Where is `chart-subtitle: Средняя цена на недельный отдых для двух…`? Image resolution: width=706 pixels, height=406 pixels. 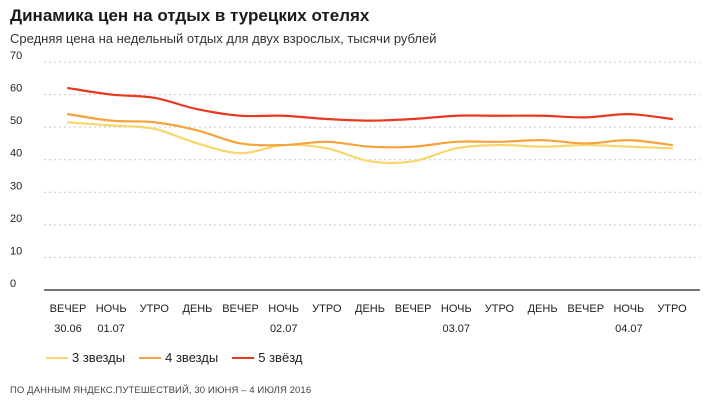 chart-subtitle: Средняя цена на недельный отдых для двух… is located at coordinates (223, 38).